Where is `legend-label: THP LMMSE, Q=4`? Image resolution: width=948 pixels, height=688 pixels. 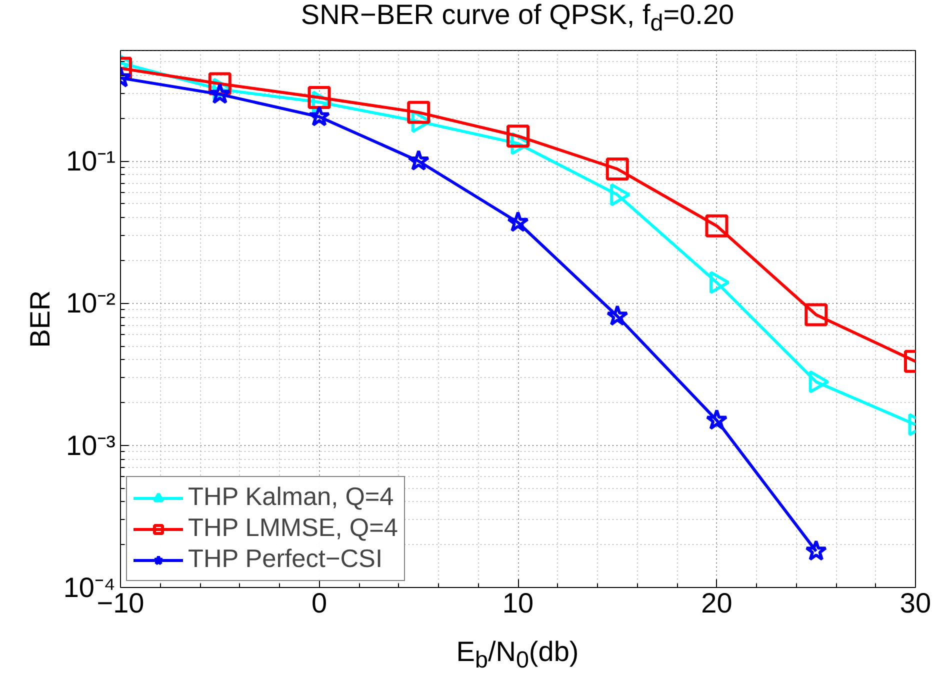 legend-label: THP LMMSE, Q=4 is located at coordinates (293, 528).